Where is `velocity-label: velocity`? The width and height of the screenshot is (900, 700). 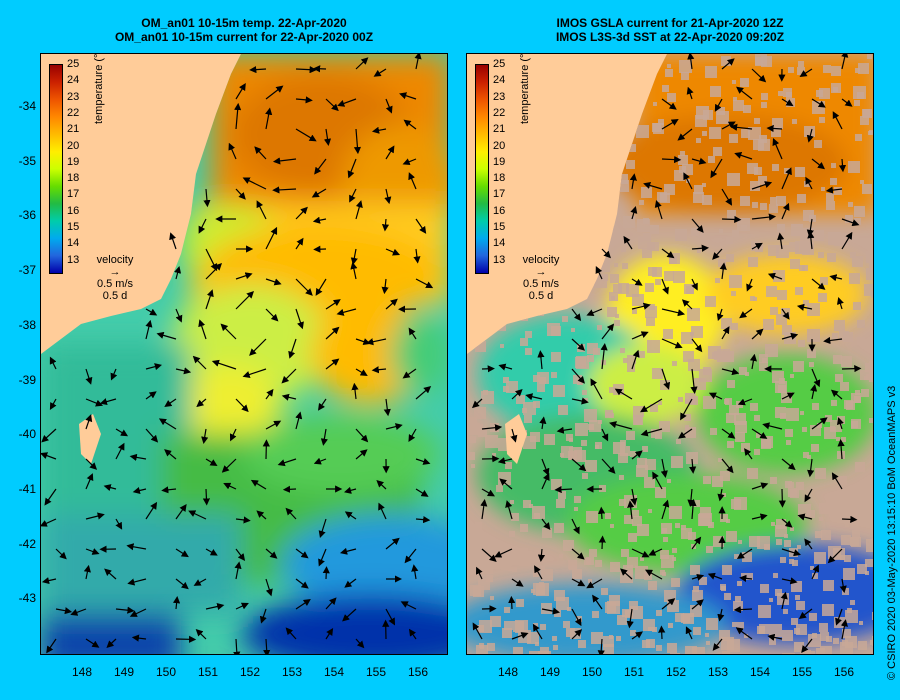 velocity-label: velocity is located at coordinates (115, 260).